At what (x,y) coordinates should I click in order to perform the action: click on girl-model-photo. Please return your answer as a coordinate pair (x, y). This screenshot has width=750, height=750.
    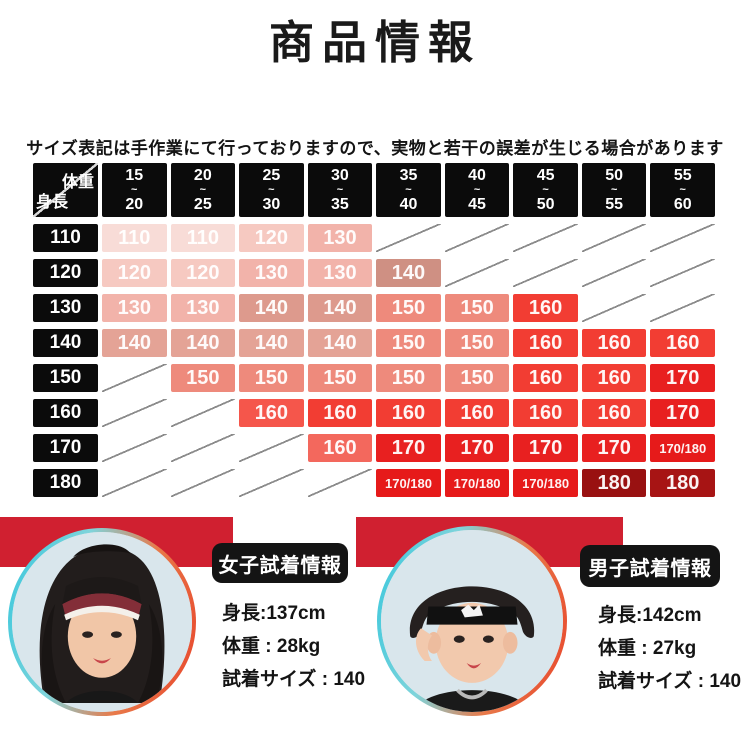
    Looking at the image, I should click on (102, 622).